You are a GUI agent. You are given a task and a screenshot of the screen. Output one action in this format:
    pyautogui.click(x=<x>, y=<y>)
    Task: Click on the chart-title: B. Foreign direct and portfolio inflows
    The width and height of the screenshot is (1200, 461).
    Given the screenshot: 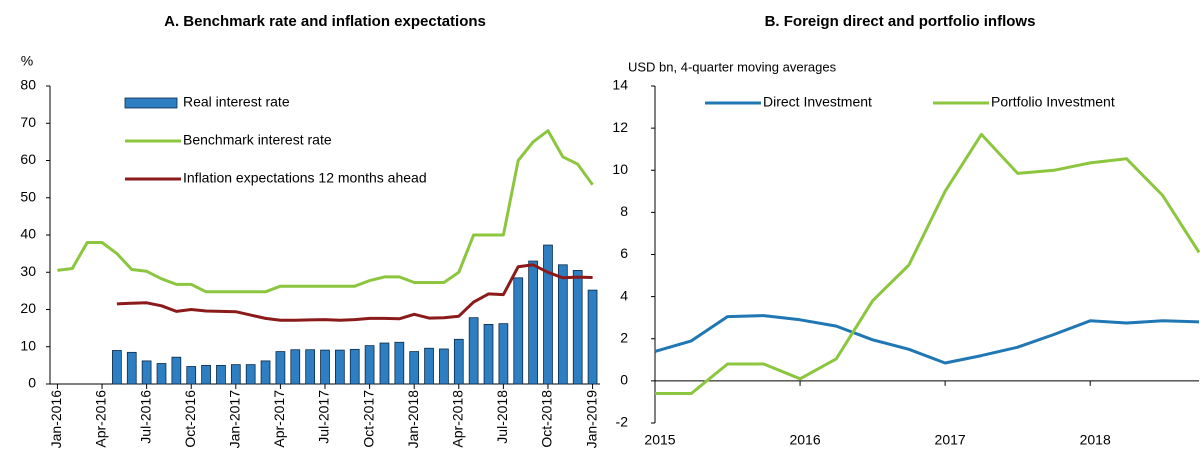 What is the action you would take?
    pyautogui.click(x=900, y=21)
    